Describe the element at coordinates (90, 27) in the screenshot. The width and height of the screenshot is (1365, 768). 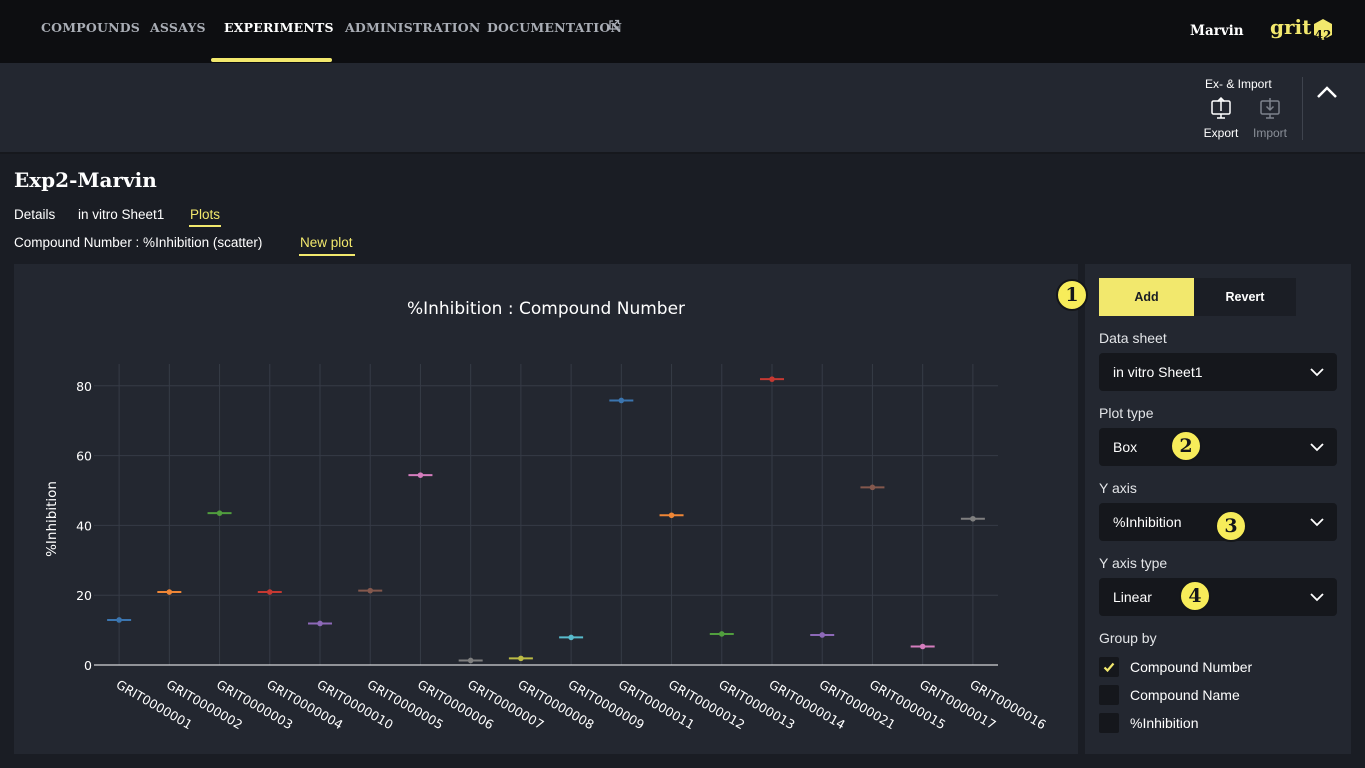
I see `nav-compounds: COMPOUNDS` at that location.